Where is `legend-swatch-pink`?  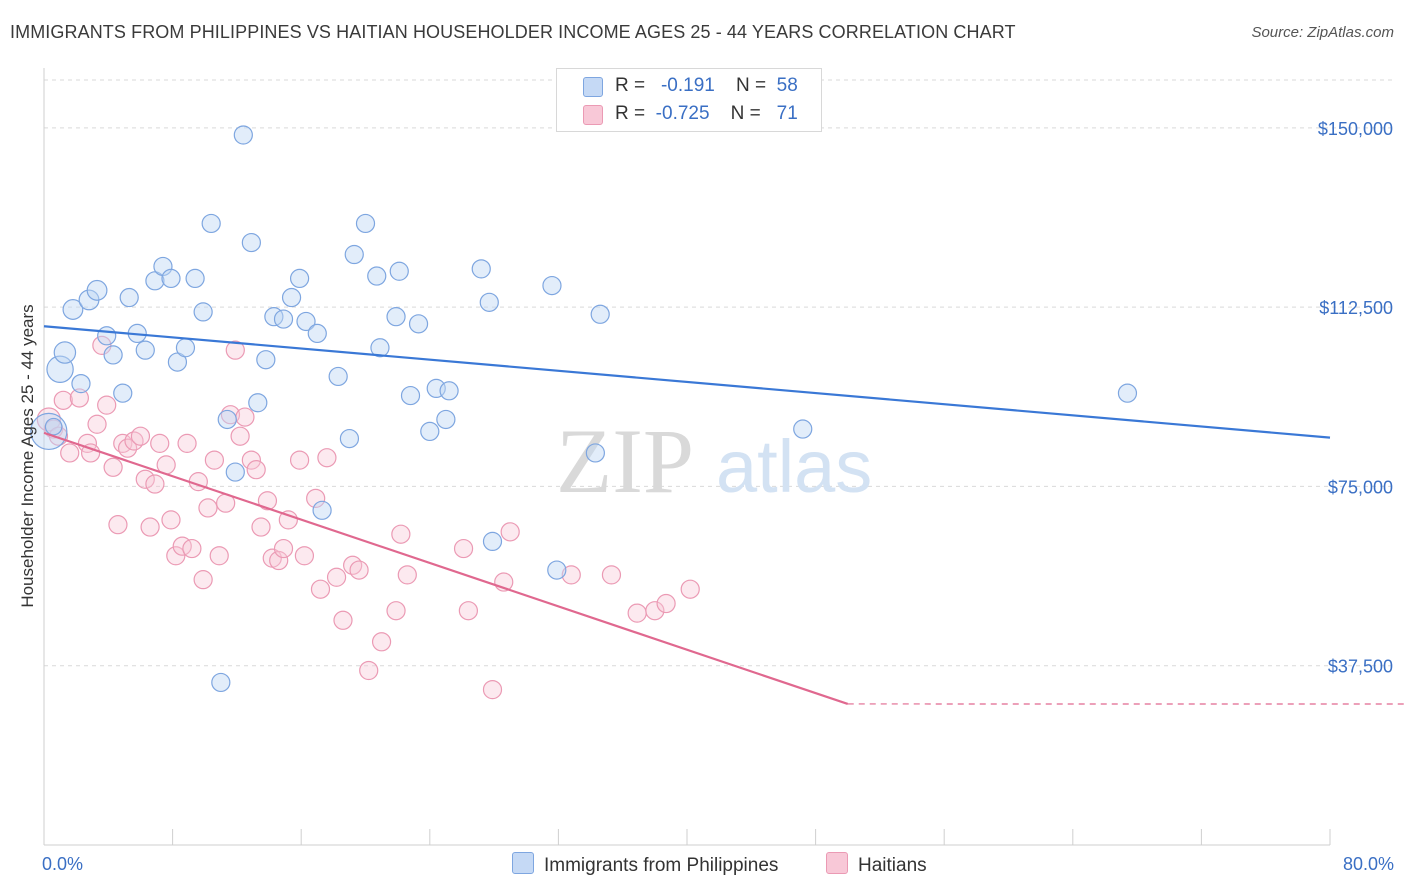
legend-swatch-pink is located at coordinates (837, 863).